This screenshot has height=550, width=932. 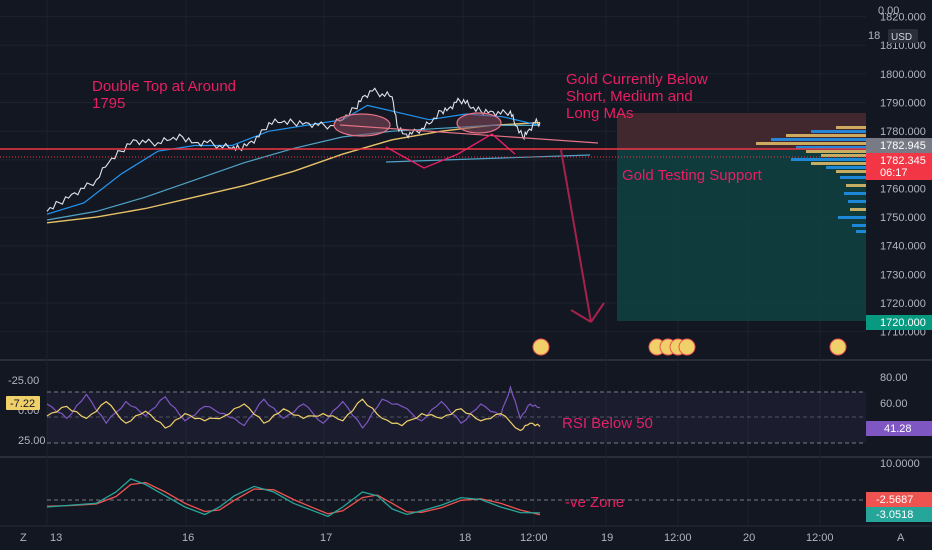 What do you see at coordinates (903, 161) in the screenshot?
I see `last-price-value: 1782.345` at bounding box center [903, 161].